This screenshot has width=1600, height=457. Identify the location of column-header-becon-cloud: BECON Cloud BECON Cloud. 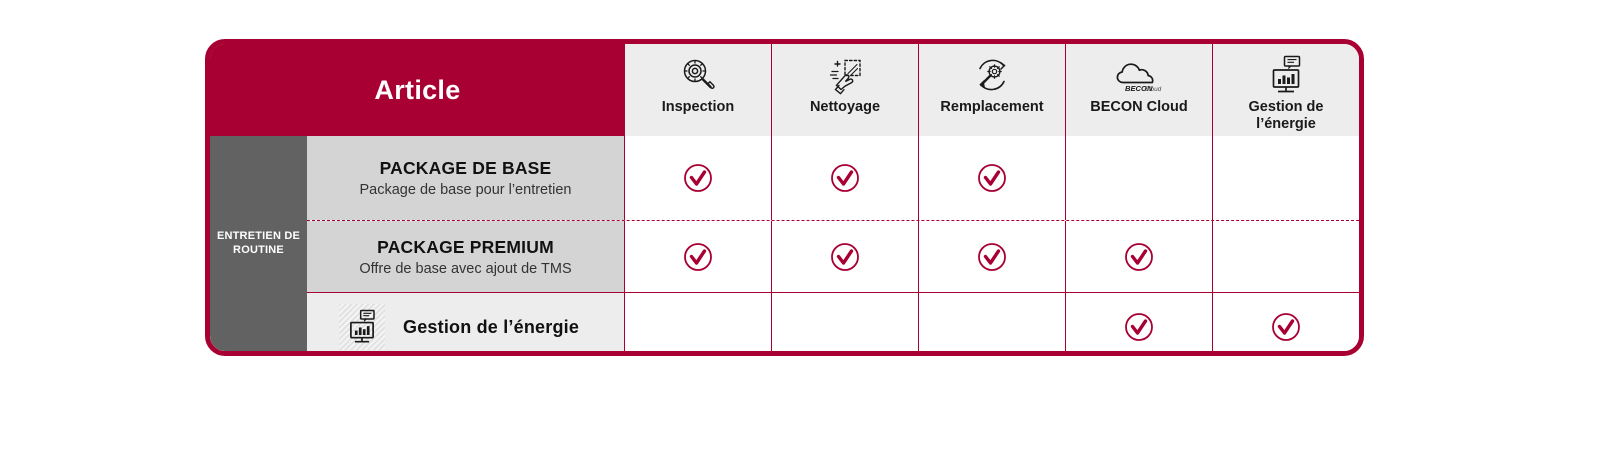
(1138, 90).